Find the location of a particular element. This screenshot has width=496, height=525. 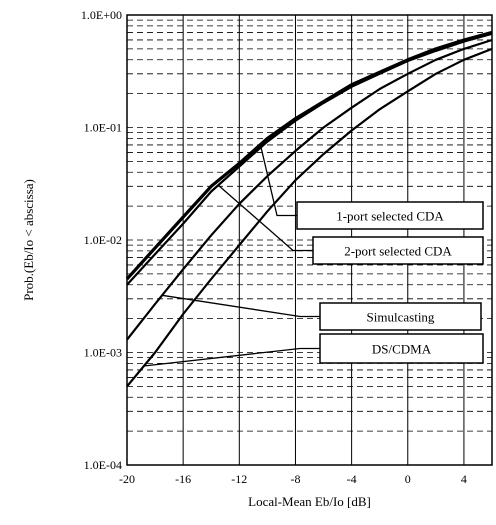

legend-label: DS/CDMA is located at coordinates (402, 349).